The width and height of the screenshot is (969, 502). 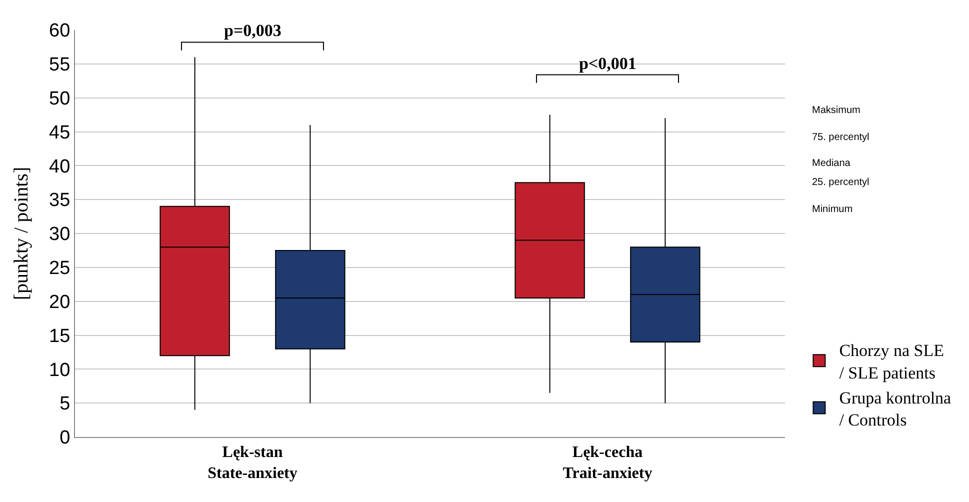 I want to click on y-tick-label: 25, so click(x=59, y=269).